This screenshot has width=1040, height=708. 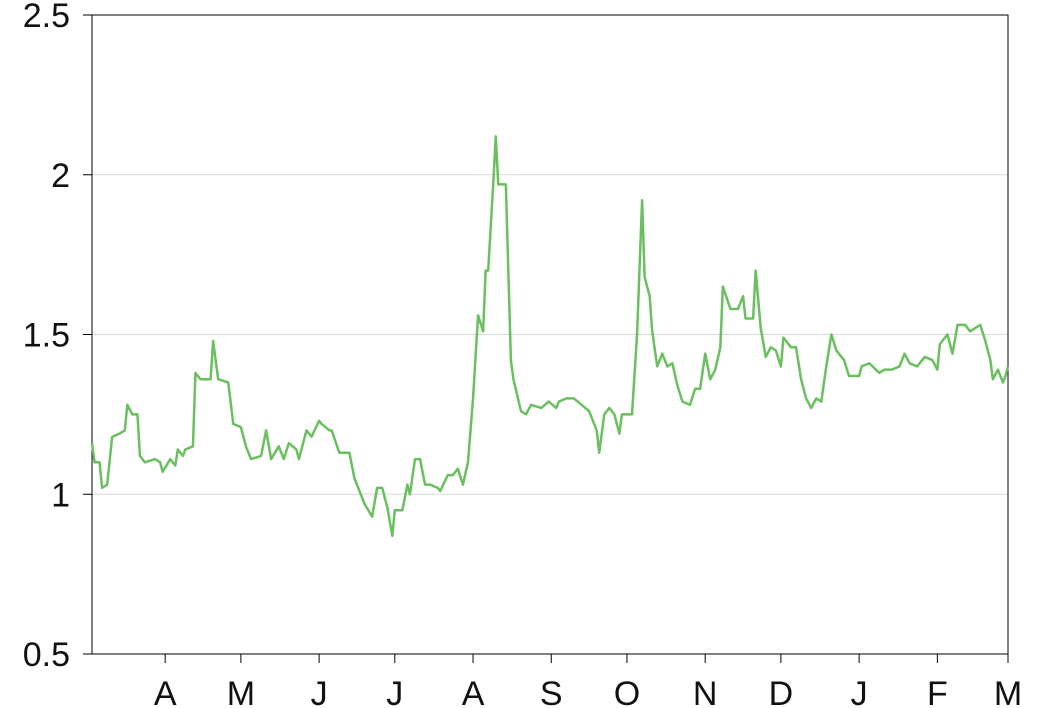 I want to click on y-tick-label: 0.5, so click(x=46, y=655).